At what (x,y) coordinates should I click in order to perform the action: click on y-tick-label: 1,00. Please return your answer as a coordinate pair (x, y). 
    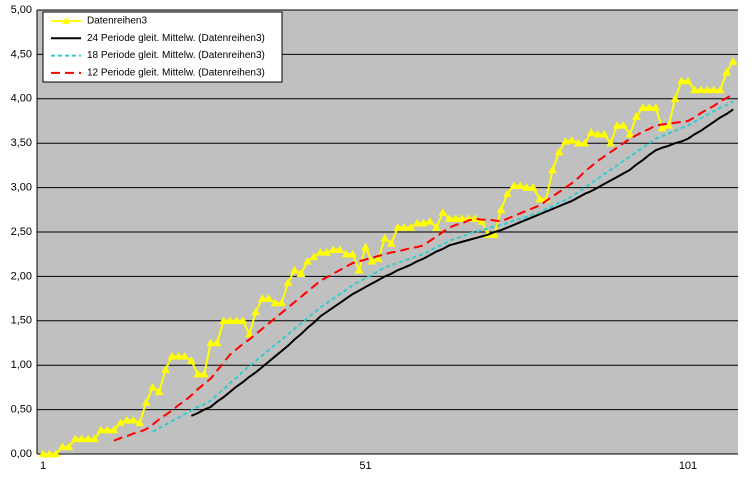
    Looking at the image, I should click on (21, 365).